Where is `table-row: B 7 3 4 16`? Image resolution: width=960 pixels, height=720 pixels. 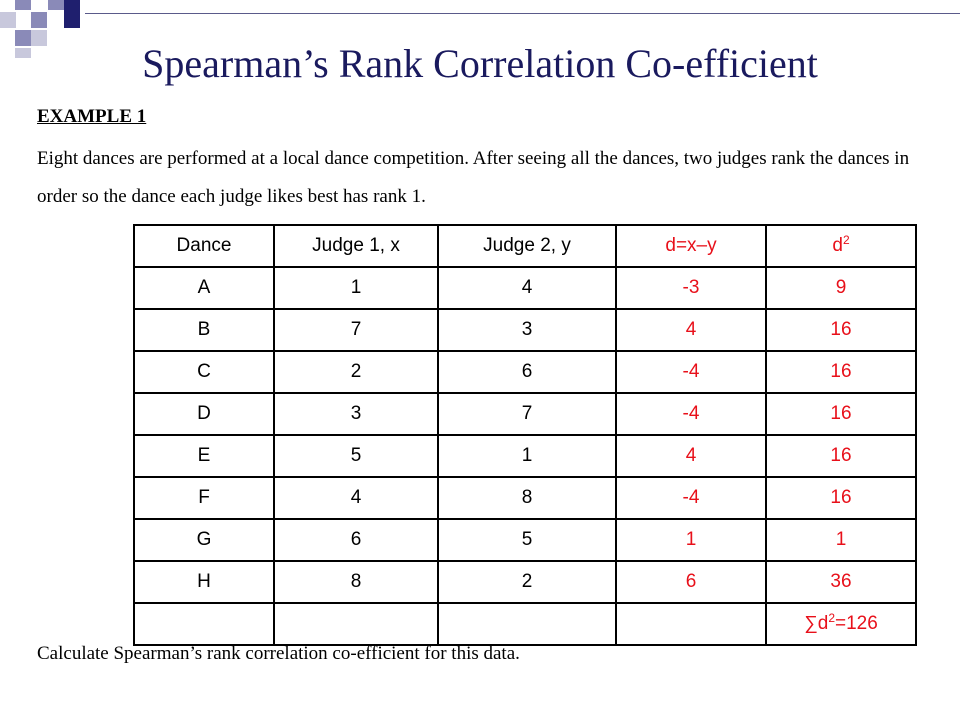
table-row: B 7 3 4 16 is located at coordinates (525, 330).